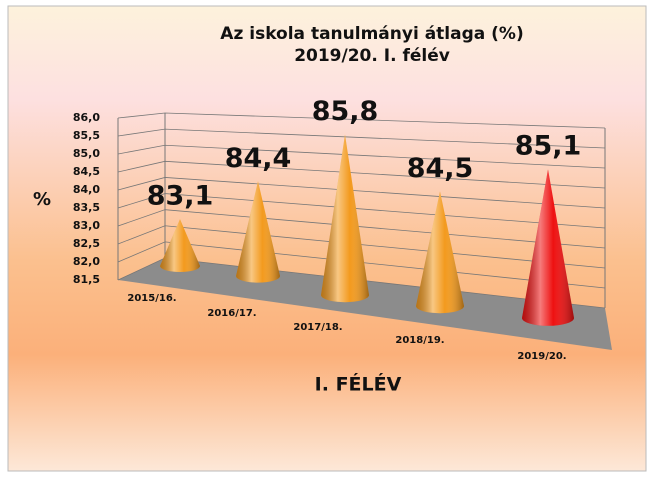 The width and height of the screenshot is (654, 477). Describe the element at coordinates (548, 146) in the screenshot. I see `value-label: 85,1` at that location.